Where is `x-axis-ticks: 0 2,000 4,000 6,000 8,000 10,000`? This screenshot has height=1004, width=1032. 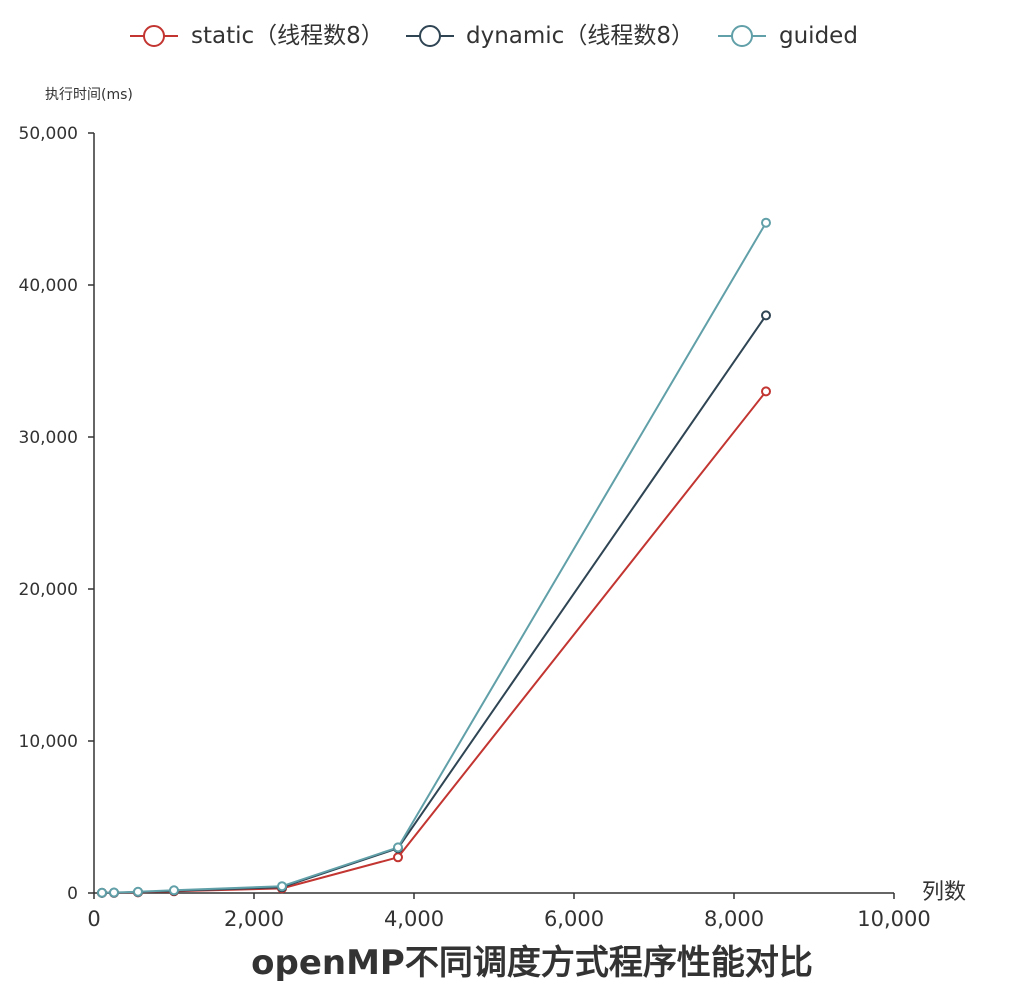
x-axis-ticks: 0 2,000 4,000 6,000 8,000 10,000 is located at coordinates (509, 912).